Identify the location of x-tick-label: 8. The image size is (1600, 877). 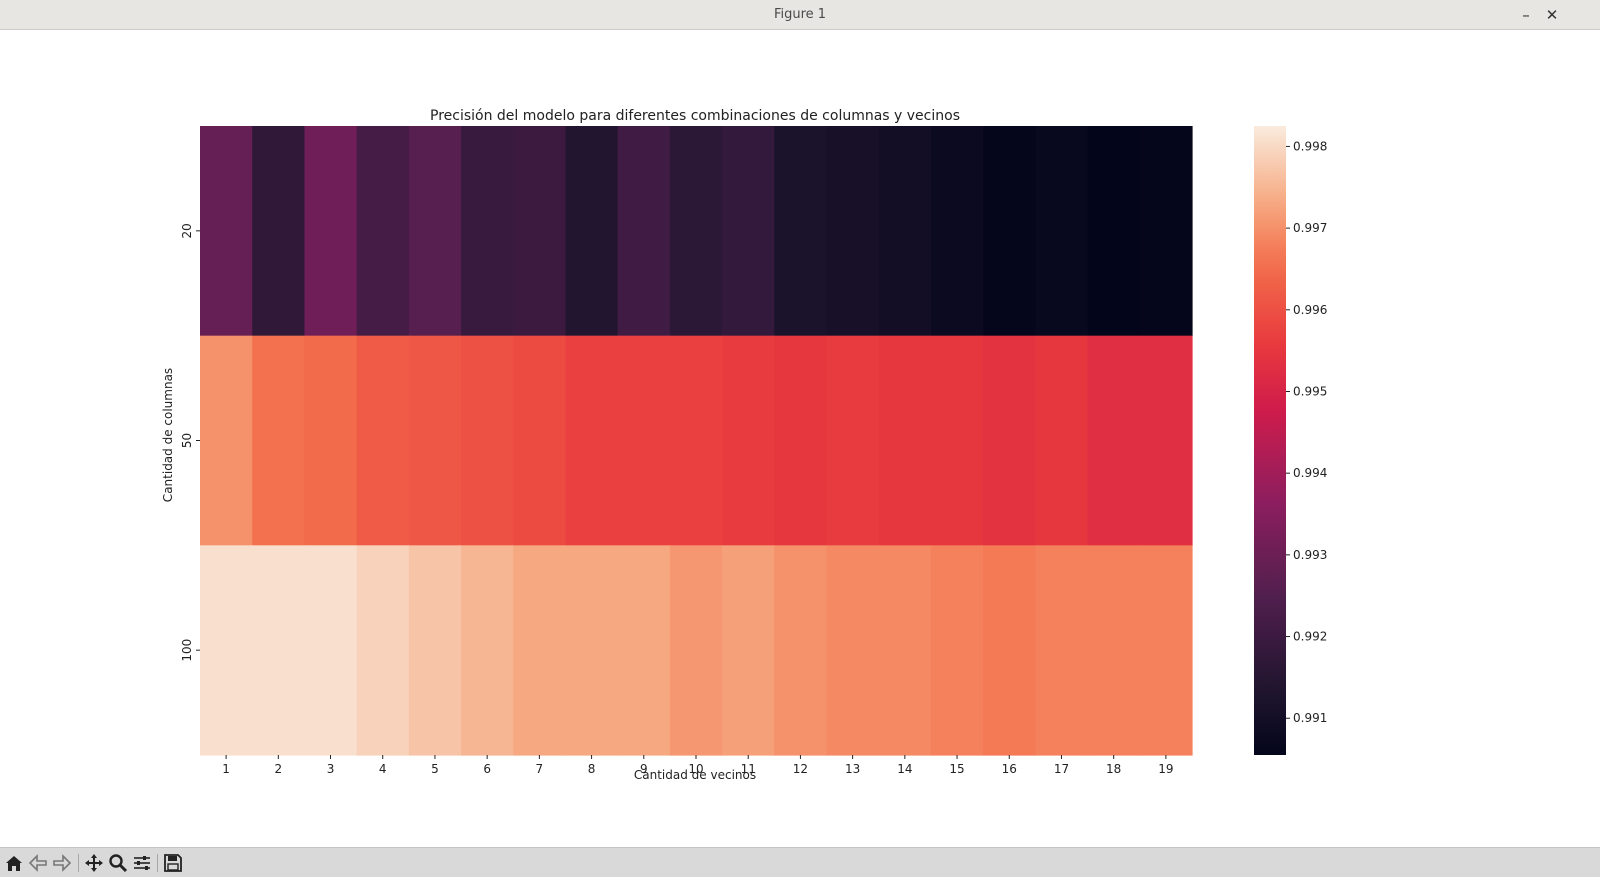
(592, 769).